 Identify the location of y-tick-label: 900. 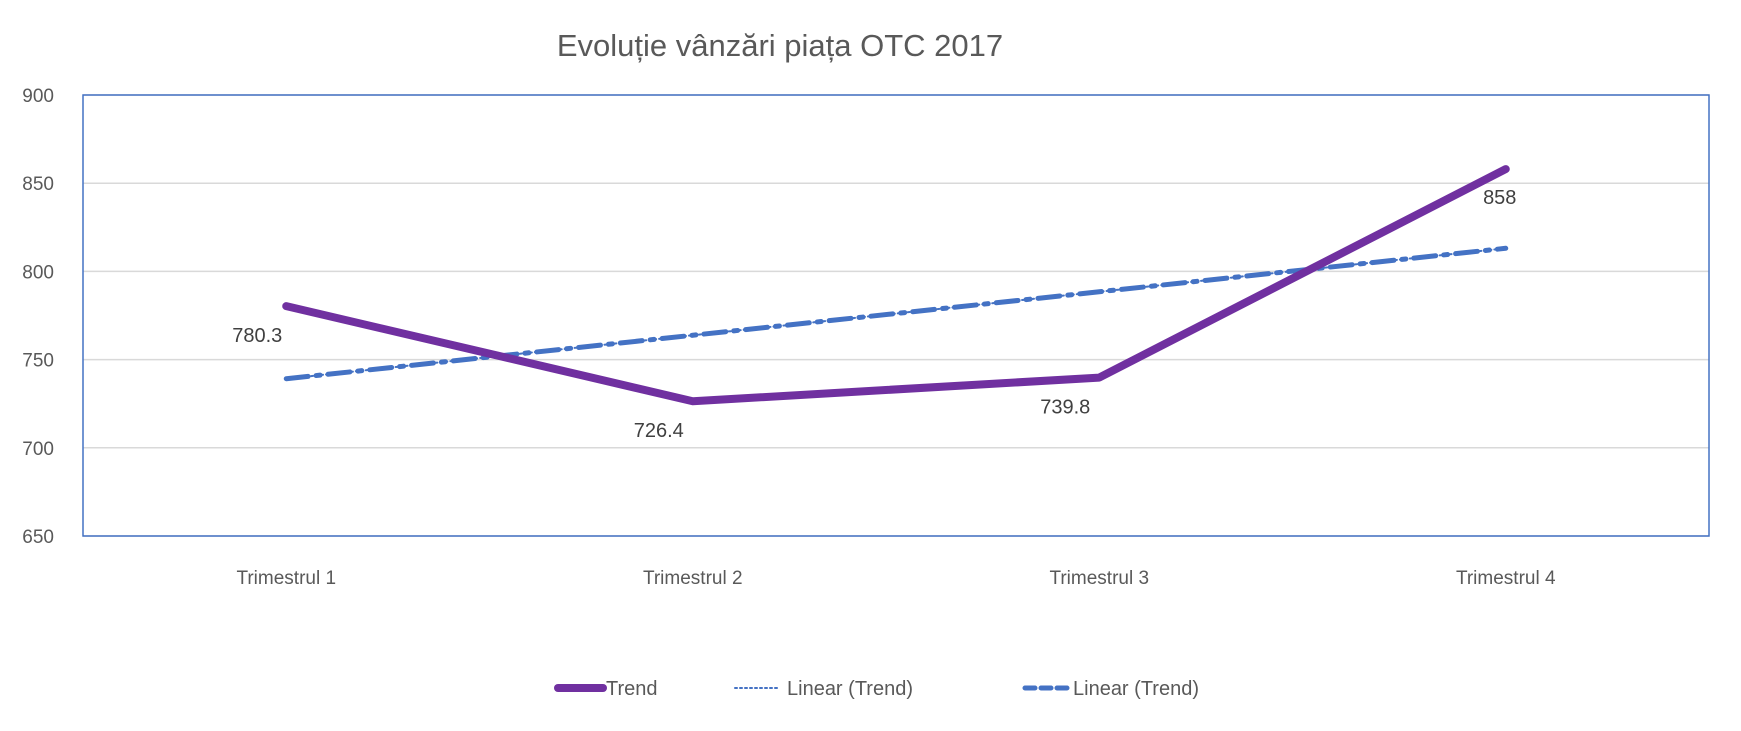
(38, 96).